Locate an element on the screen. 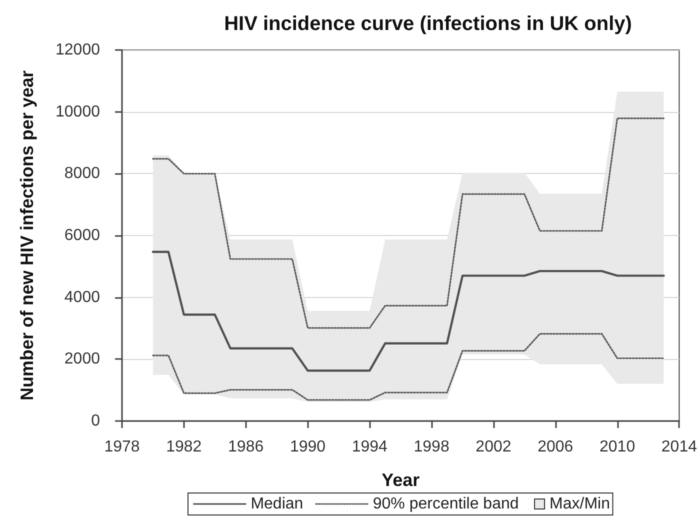 Image resolution: width=700 pixels, height=517 pixels. x-tick-label: 2014 is located at coordinates (679, 447).